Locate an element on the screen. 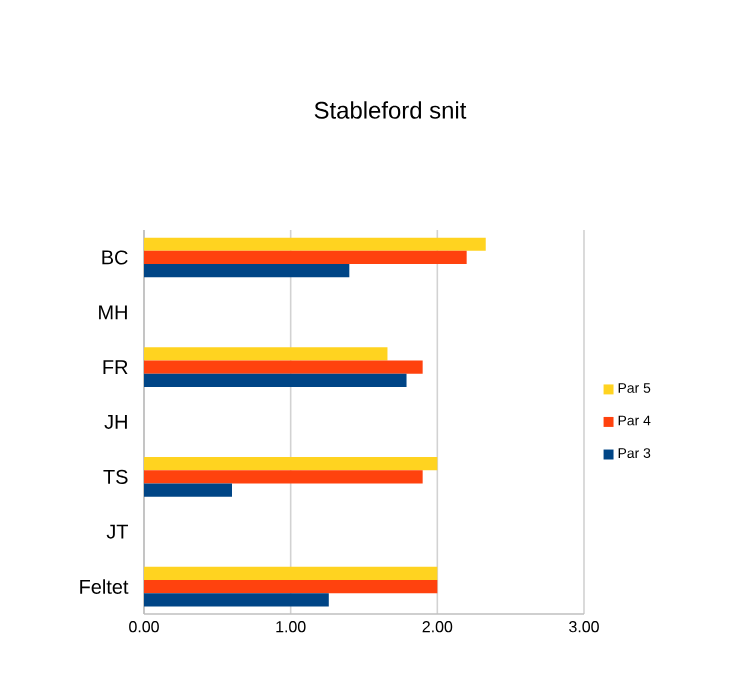 The height and width of the screenshot is (694, 732). y-tick-label: JH is located at coordinates (115, 422).